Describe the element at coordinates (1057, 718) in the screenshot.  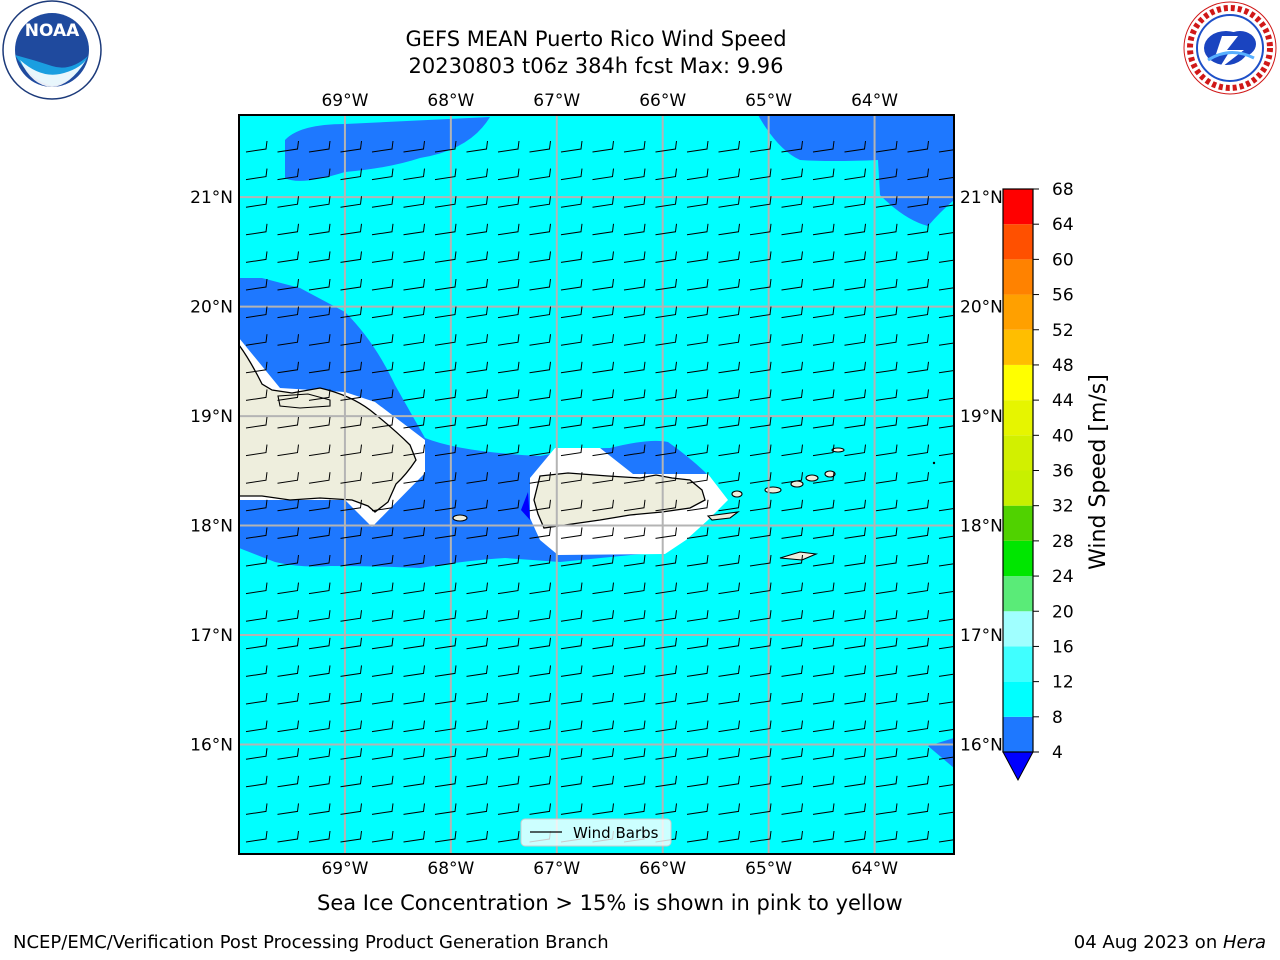
I see `colorbar-tick-label: 8` at that location.